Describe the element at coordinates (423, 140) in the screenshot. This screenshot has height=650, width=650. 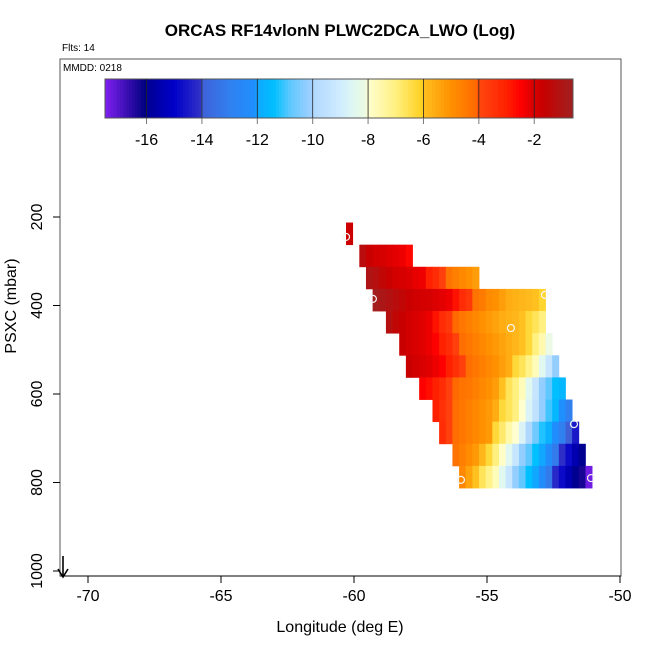
I see `colorbar-tick-label: -6` at that location.